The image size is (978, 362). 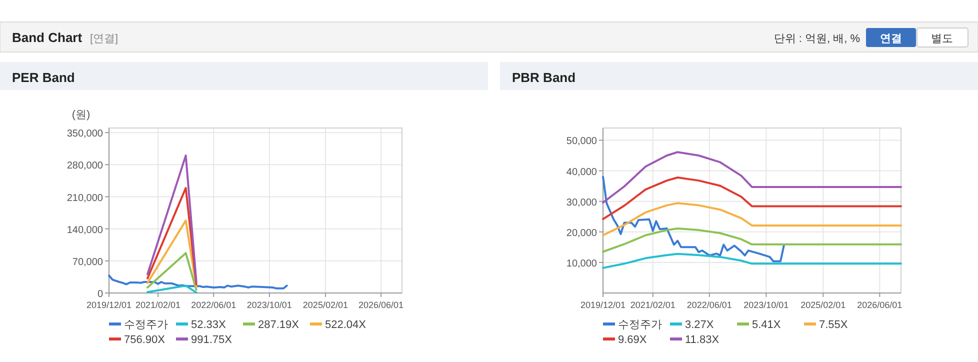 I want to click on legend-label: 3.27X, so click(x=699, y=325).